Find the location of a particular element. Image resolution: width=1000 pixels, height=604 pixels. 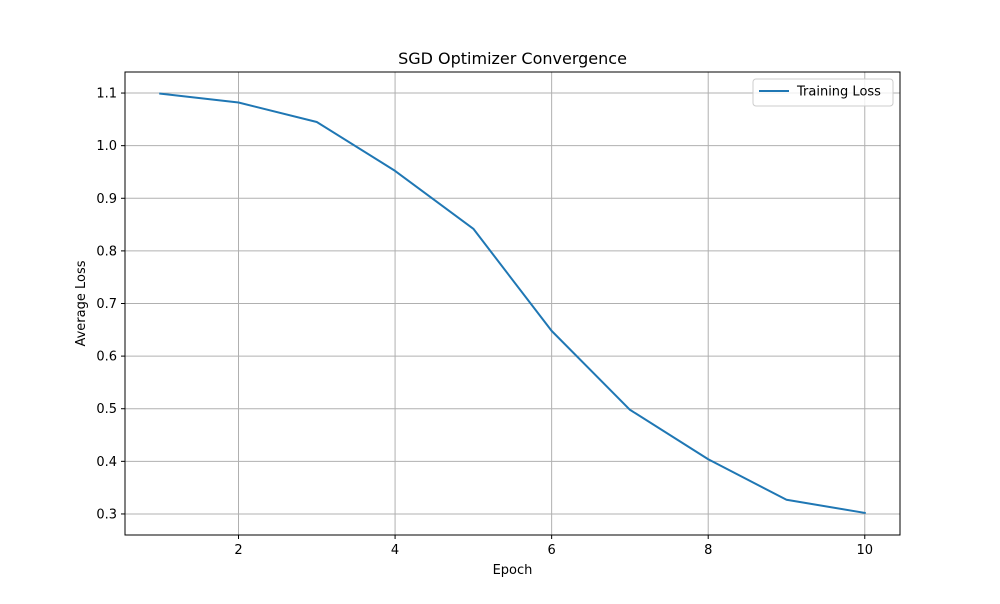

x-tick-label: 2 is located at coordinates (238, 550).